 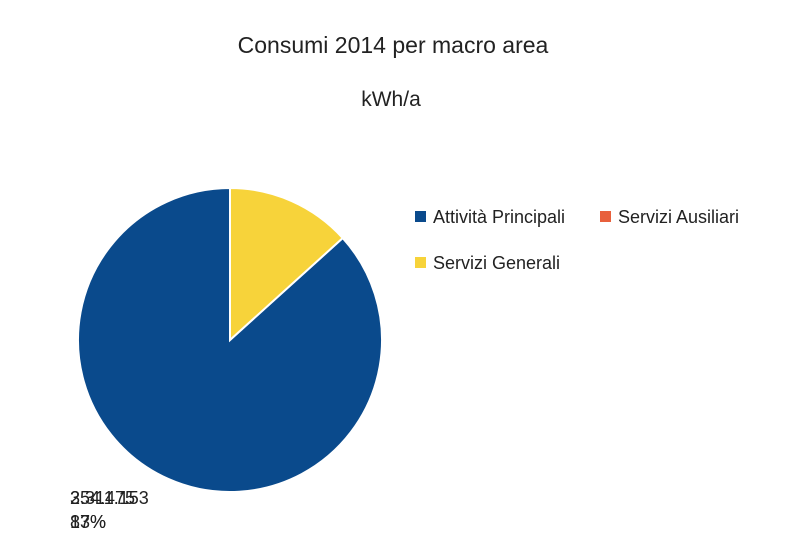 What do you see at coordinates (102, 498) in the screenshot?
I see `data-label-value-servizi-generali: 354.475` at bounding box center [102, 498].